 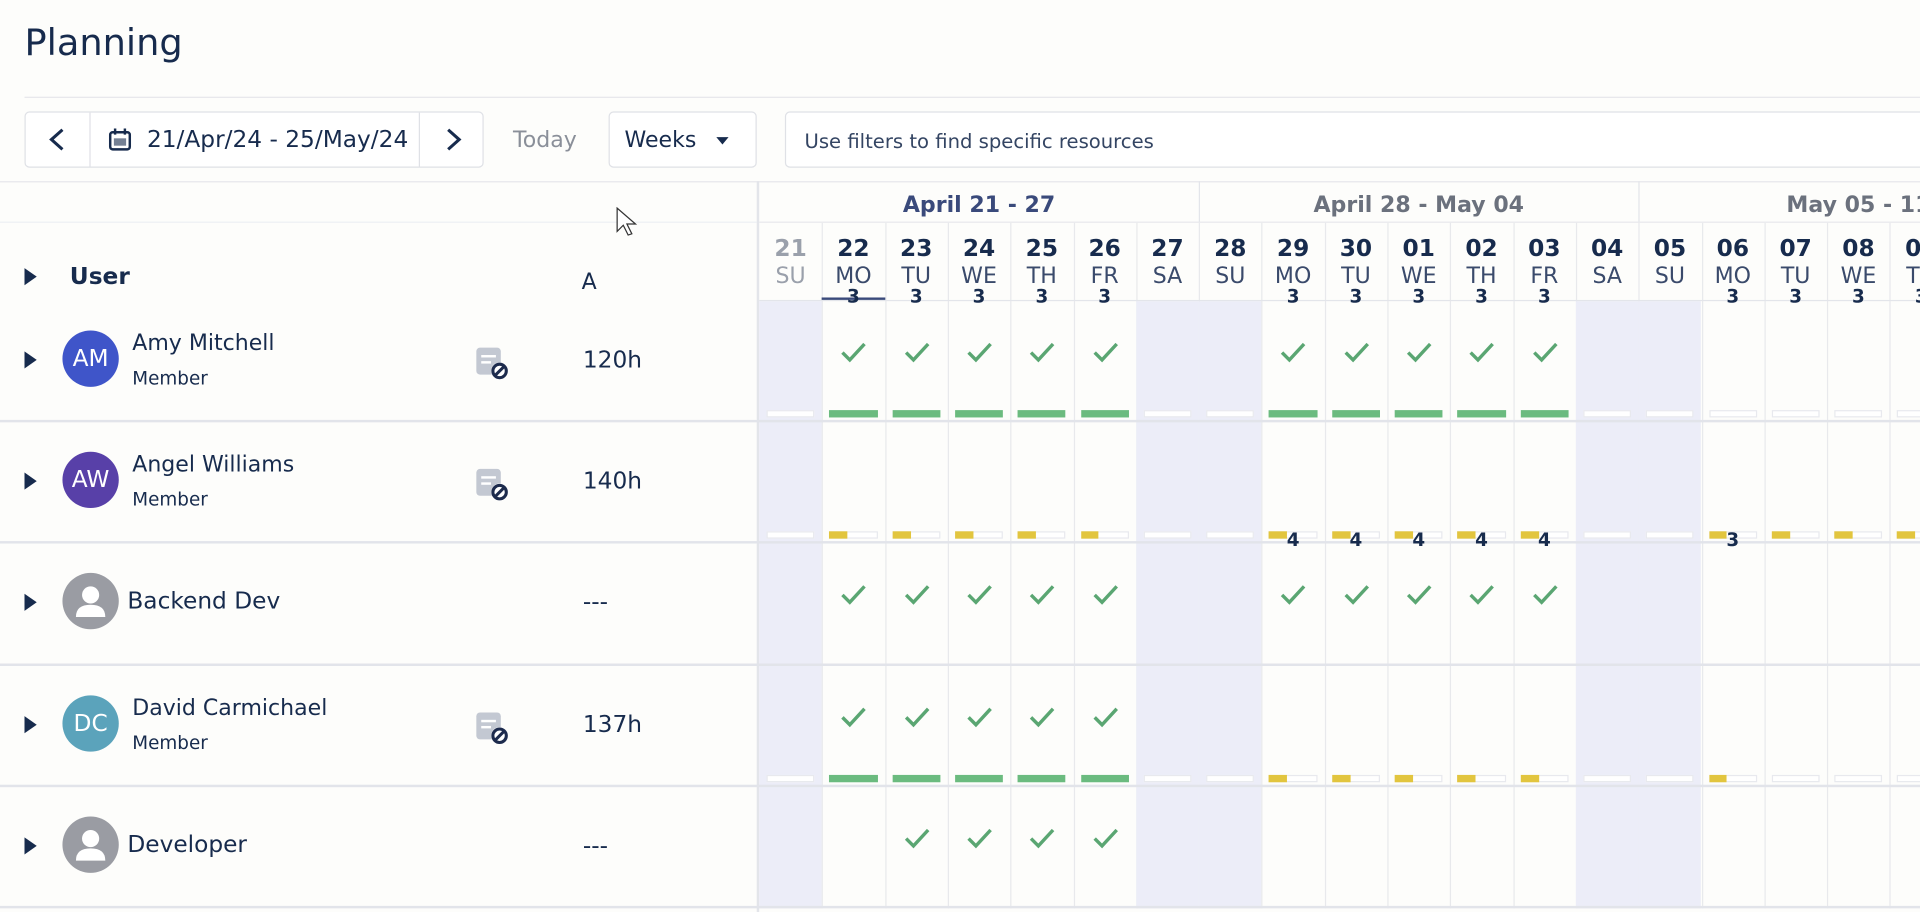 I want to click on prev-button, so click(x=58, y=139).